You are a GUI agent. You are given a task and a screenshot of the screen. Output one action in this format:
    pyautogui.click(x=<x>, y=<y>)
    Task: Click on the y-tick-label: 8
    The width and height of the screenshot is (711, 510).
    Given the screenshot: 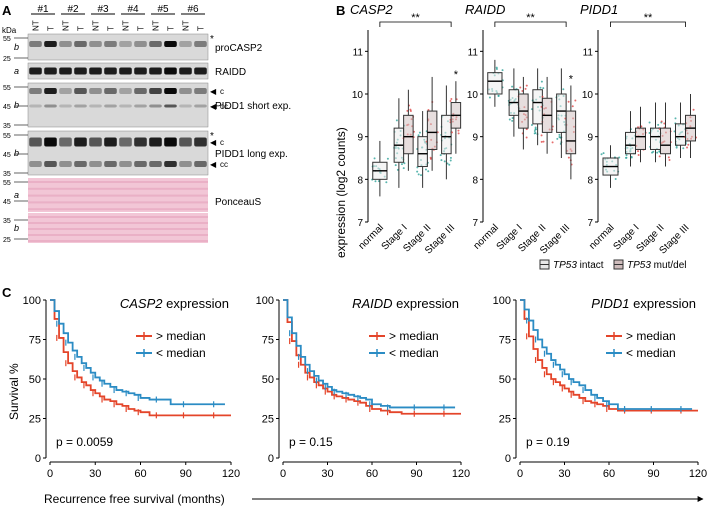 What is the action you would take?
    pyautogui.click(x=360, y=180)
    